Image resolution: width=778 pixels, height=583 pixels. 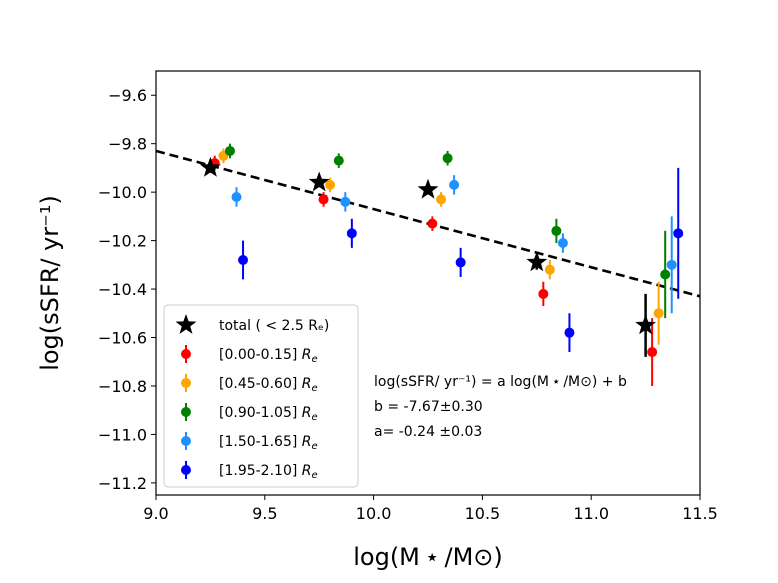 What do you see at coordinates (483, 513) in the screenshot?
I see `x-tick-label: 10.5` at bounding box center [483, 513].